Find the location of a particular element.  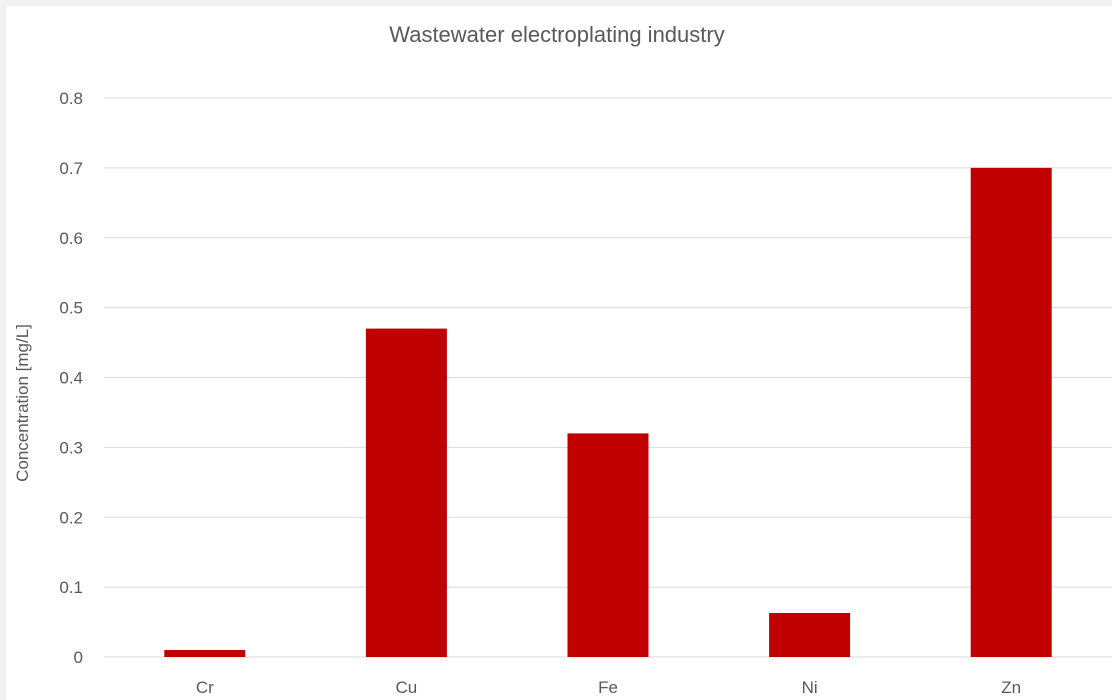

x-tick-label-cu: Cu is located at coordinates (407, 687).